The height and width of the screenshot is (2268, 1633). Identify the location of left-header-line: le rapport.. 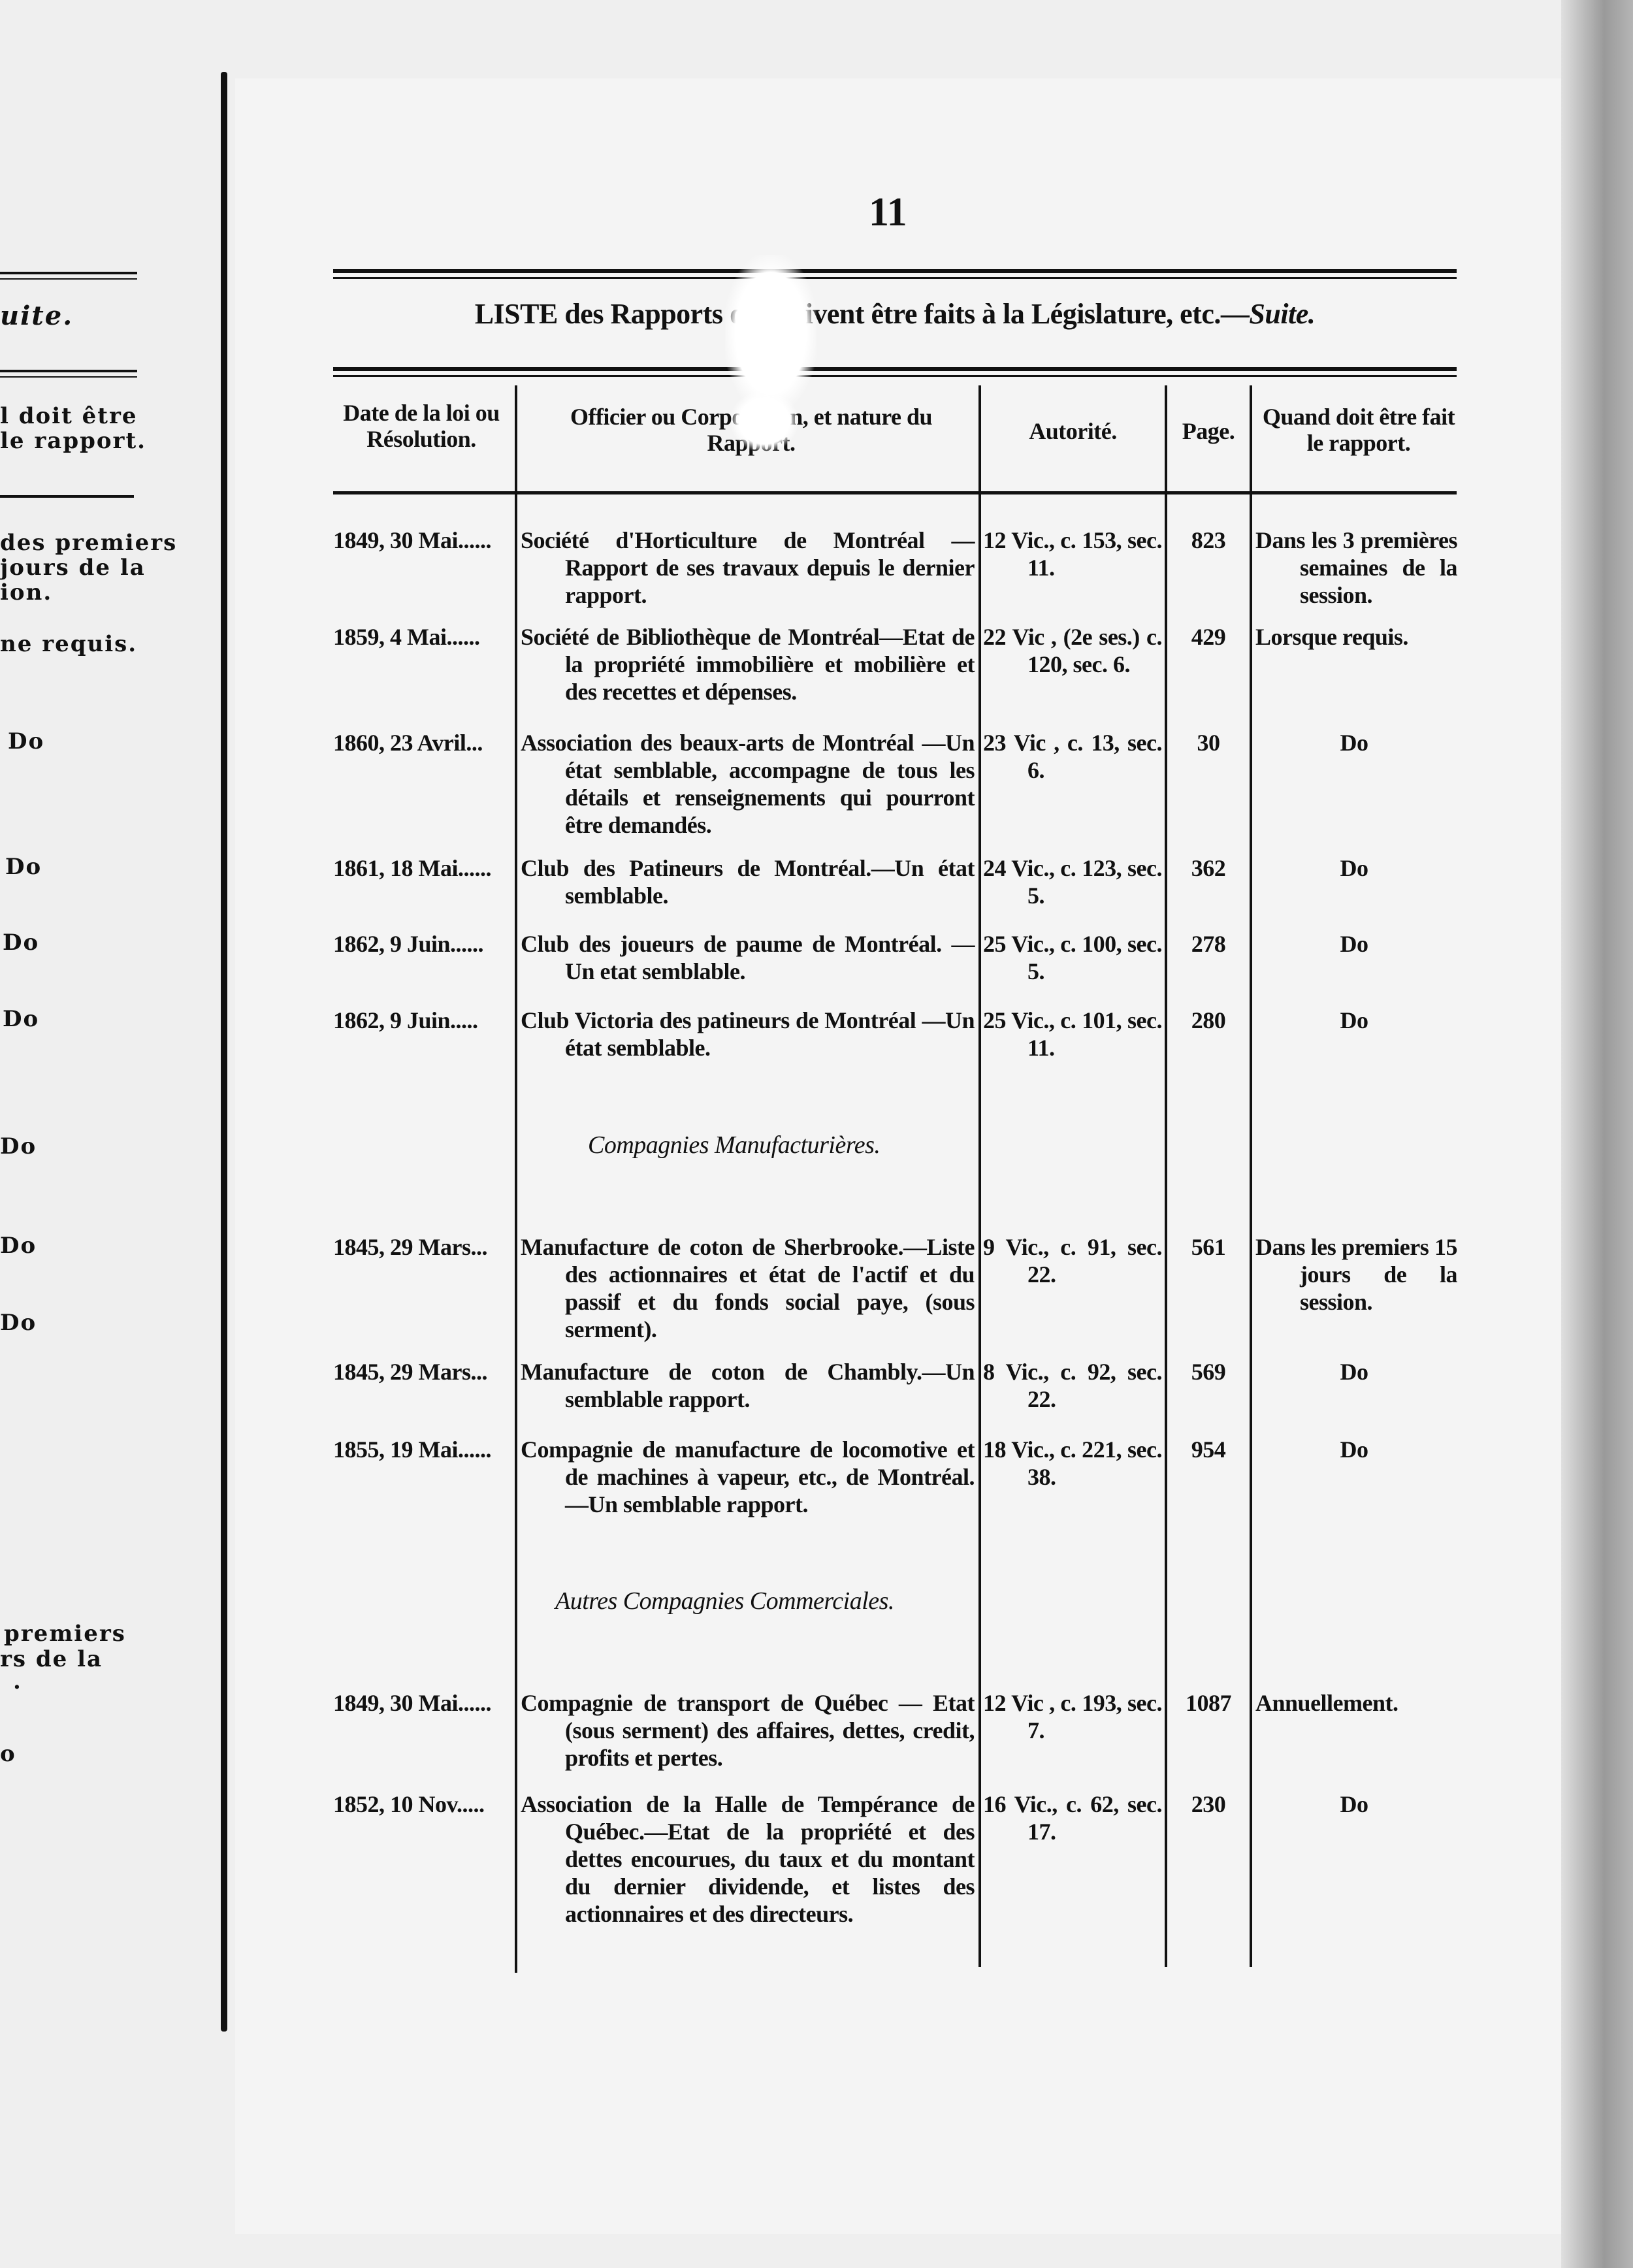
(73, 441).